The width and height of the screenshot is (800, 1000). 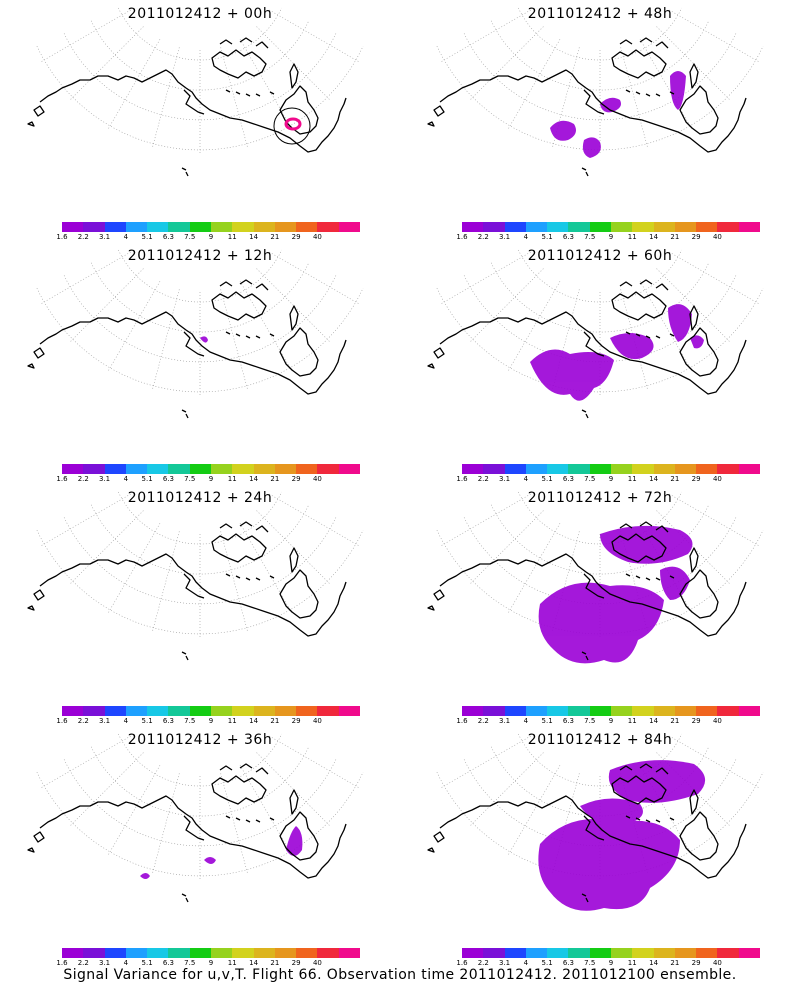 I want to click on polar-map-36h, so click(x=195, y=818).